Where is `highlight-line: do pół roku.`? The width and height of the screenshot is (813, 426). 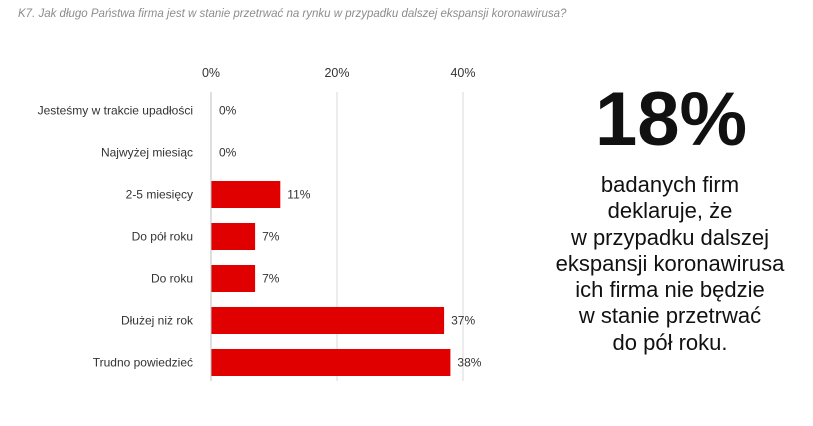
highlight-line: do pół roku. is located at coordinates (670, 342).